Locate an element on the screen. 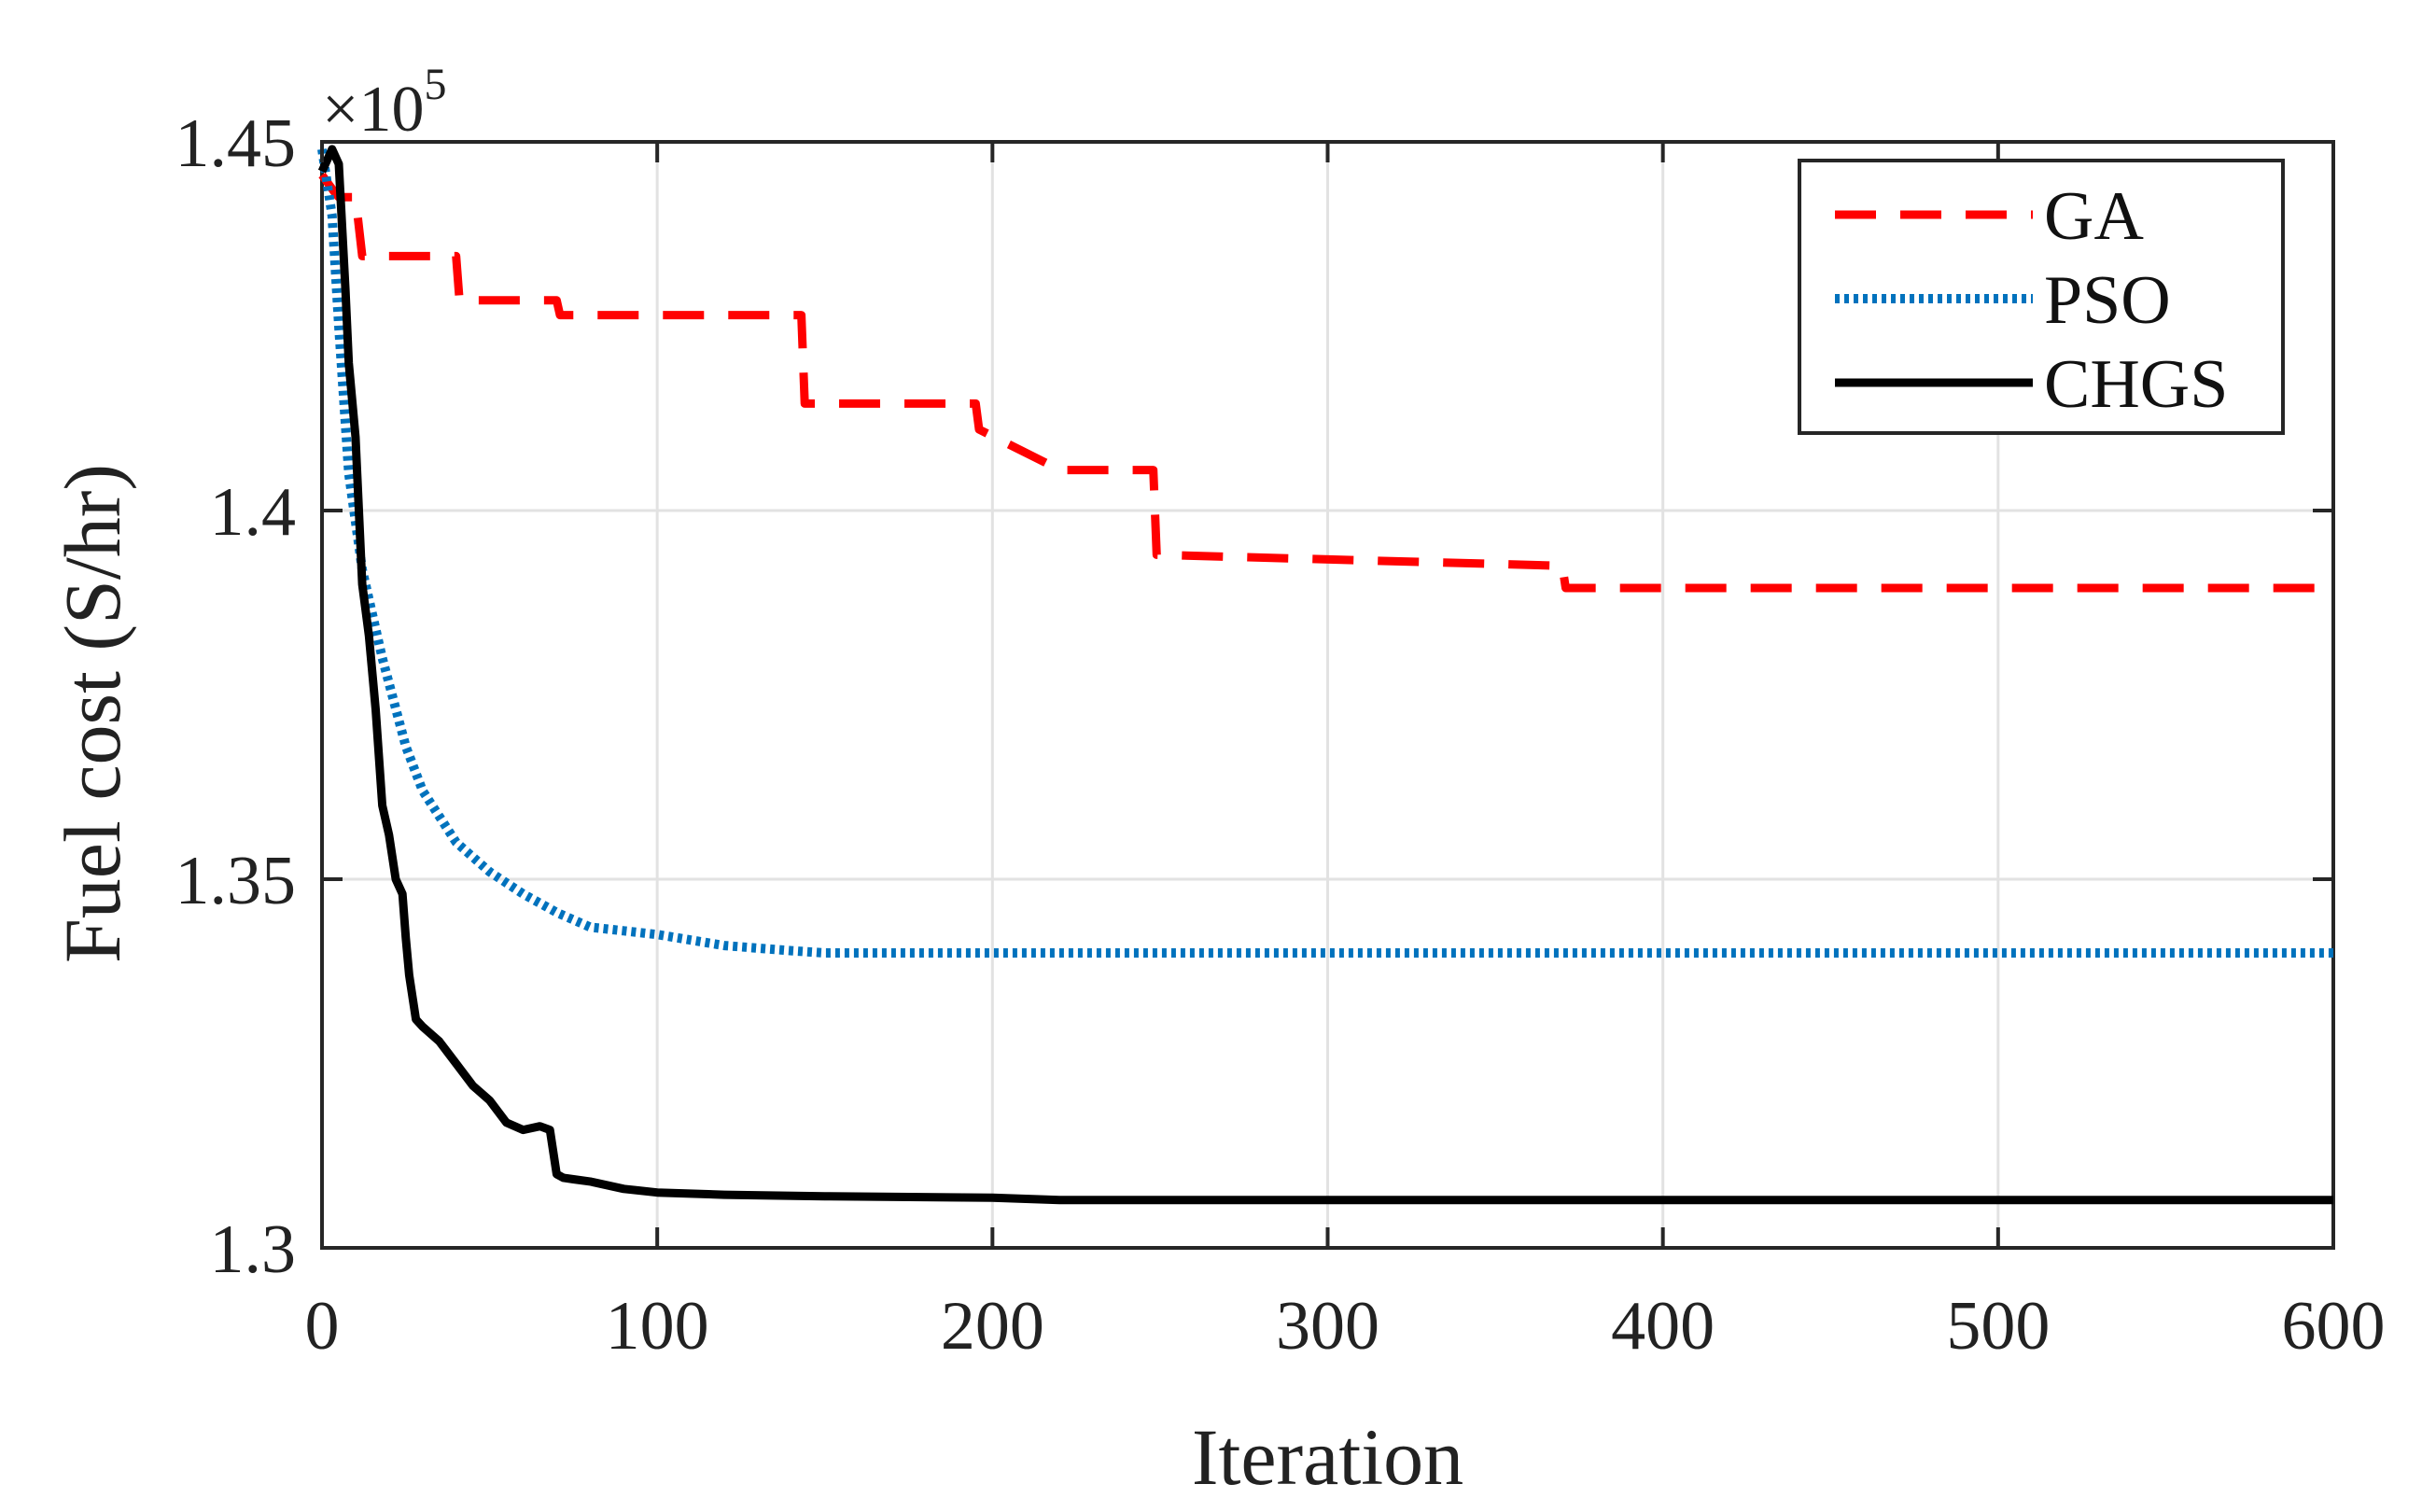 The width and height of the screenshot is (2436, 1512). y-tick-label: 1.3 is located at coordinates (253, 1249).